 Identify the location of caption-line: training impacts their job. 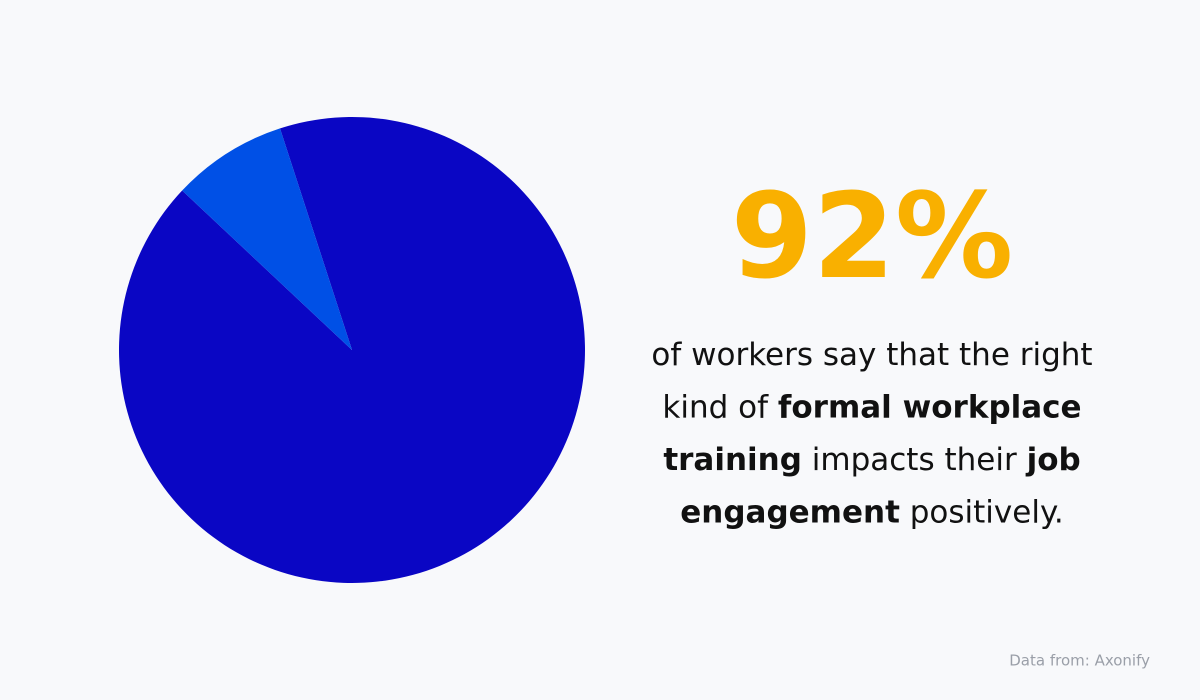
(871, 460).